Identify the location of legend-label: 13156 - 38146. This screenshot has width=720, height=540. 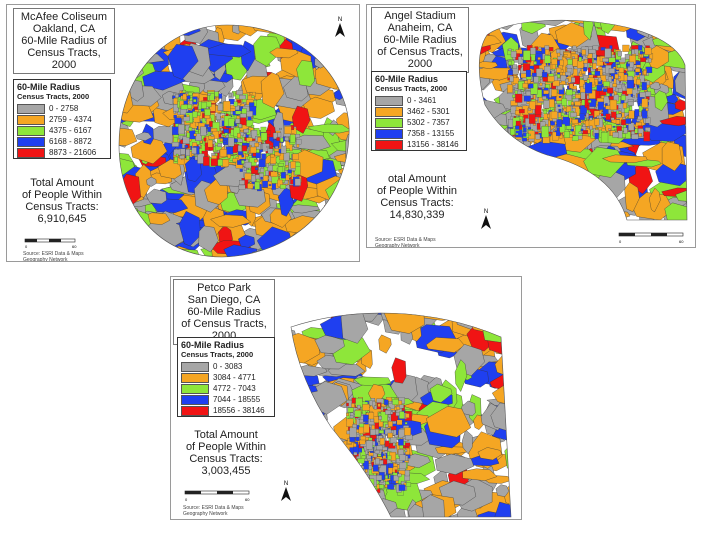
(433, 144).